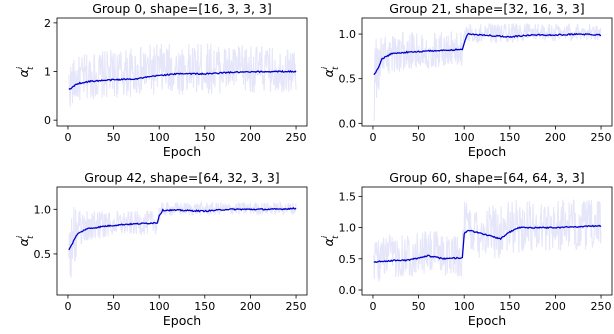 The width and height of the screenshot is (614, 334). I want to click on y-tick-label: 1.5, so click(348, 196).